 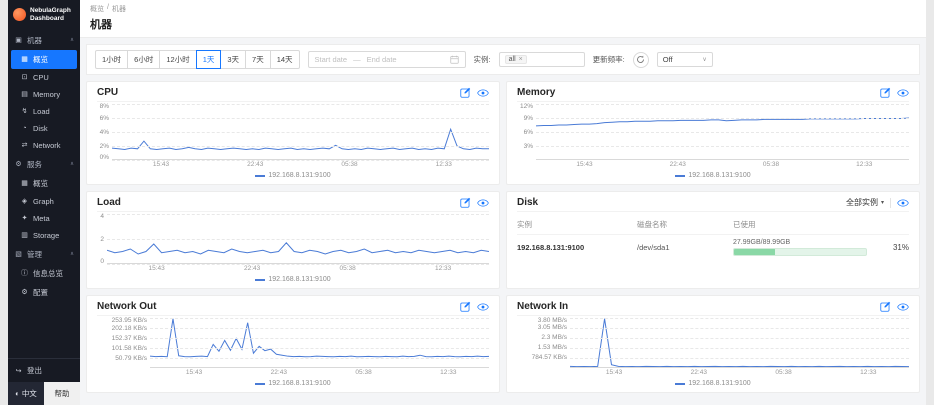 I want to click on sidebar-item-meta: ✦ Meta, so click(x=35, y=218).